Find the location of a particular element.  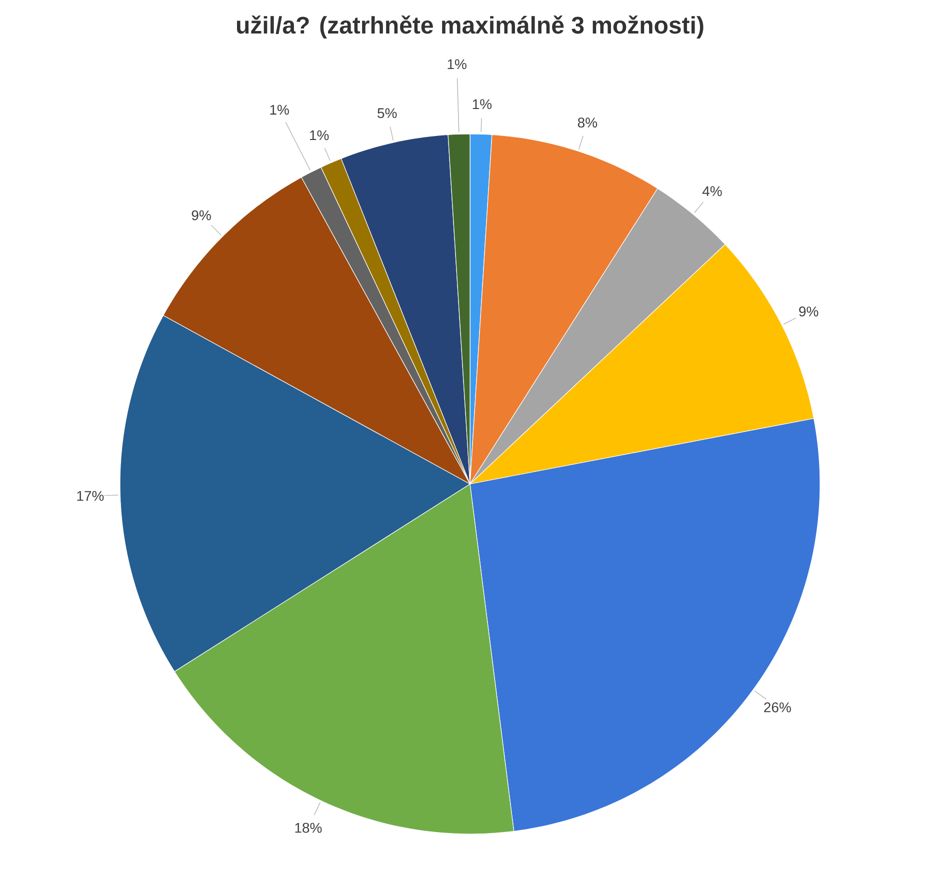

chart-title: užil/a? (zatrhněte maximálně 3 možnosti) is located at coordinates (470, 27).